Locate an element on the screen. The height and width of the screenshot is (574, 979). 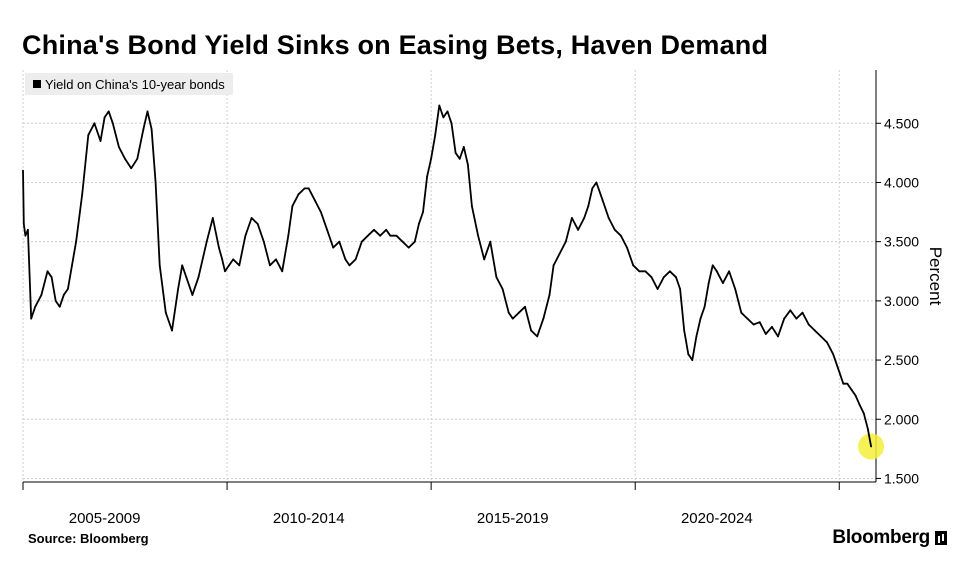
y-tick-label: 2.500 is located at coordinates (901, 360).